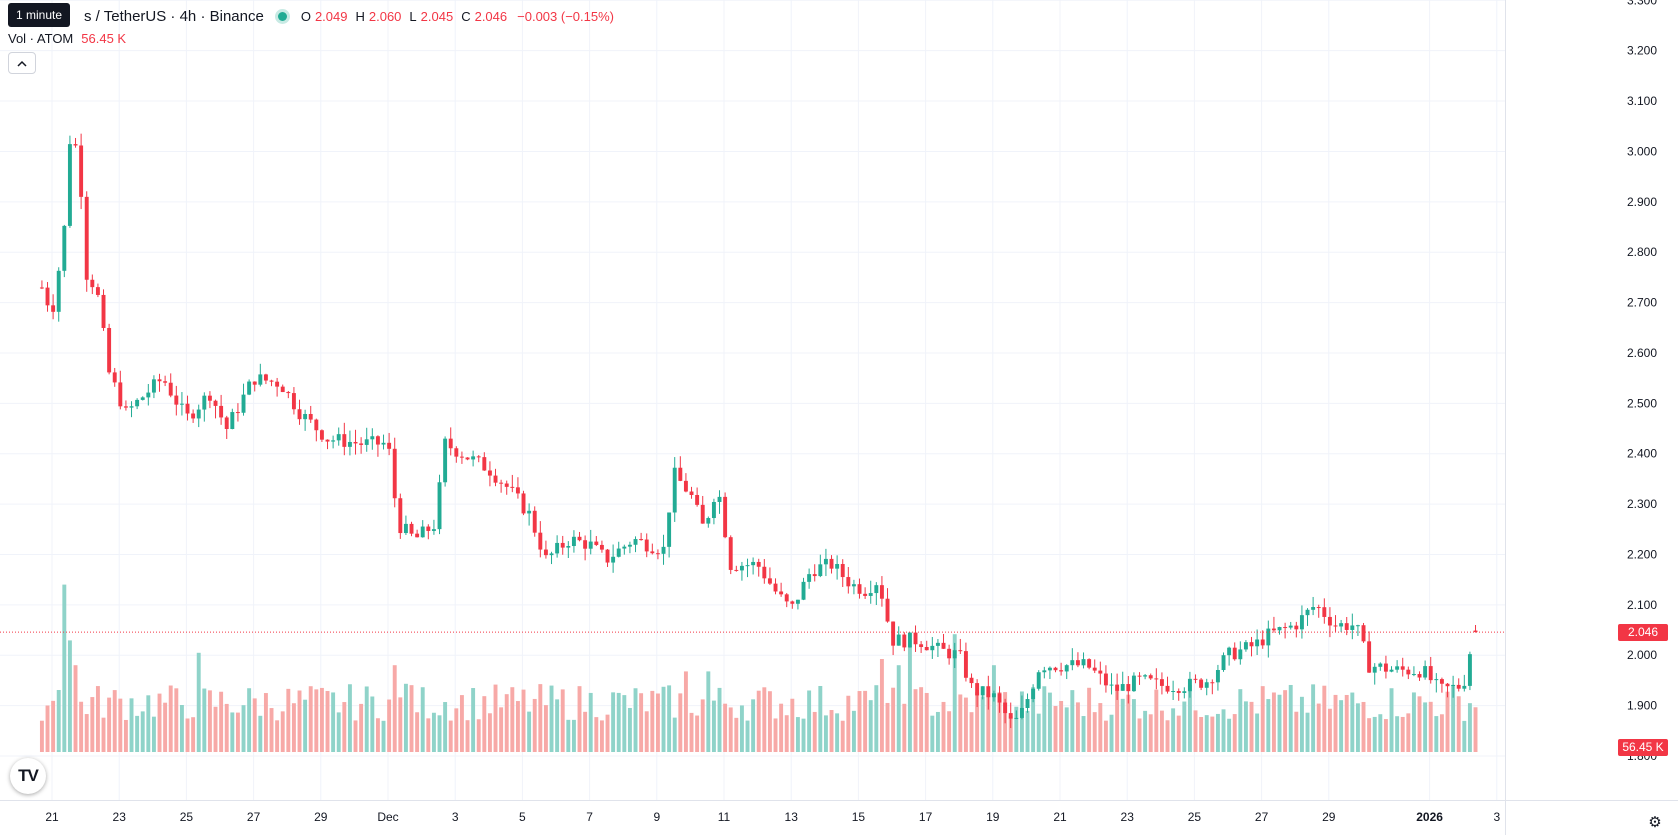  I want to click on time-tick-label: 21, so click(1060, 817).